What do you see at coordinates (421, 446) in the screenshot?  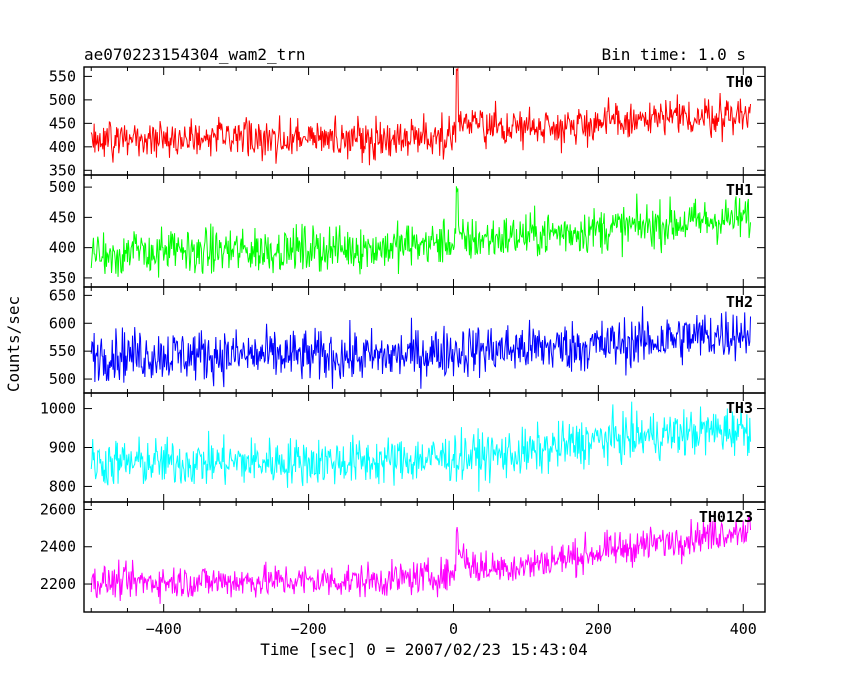 I see `series-line-th3` at bounding box center [421, 446].